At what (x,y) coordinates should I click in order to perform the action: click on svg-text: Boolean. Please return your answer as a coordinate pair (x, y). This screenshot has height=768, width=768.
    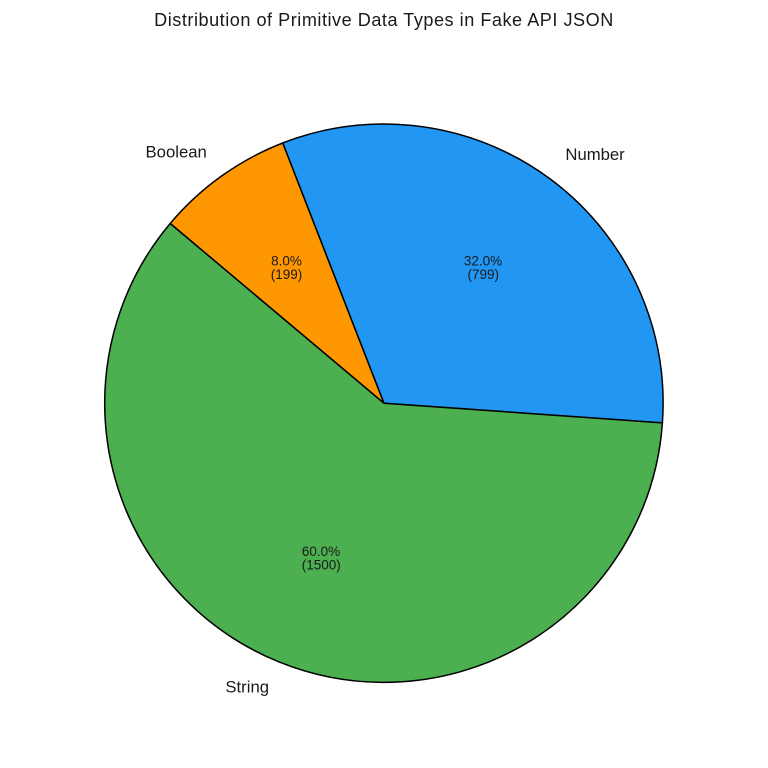
    Looking at the image, I should click on (176, 151).